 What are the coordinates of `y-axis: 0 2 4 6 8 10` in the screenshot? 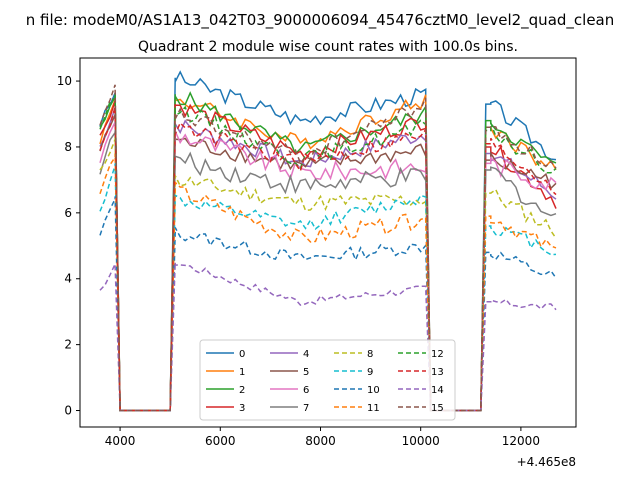 It's located at (68, 246).